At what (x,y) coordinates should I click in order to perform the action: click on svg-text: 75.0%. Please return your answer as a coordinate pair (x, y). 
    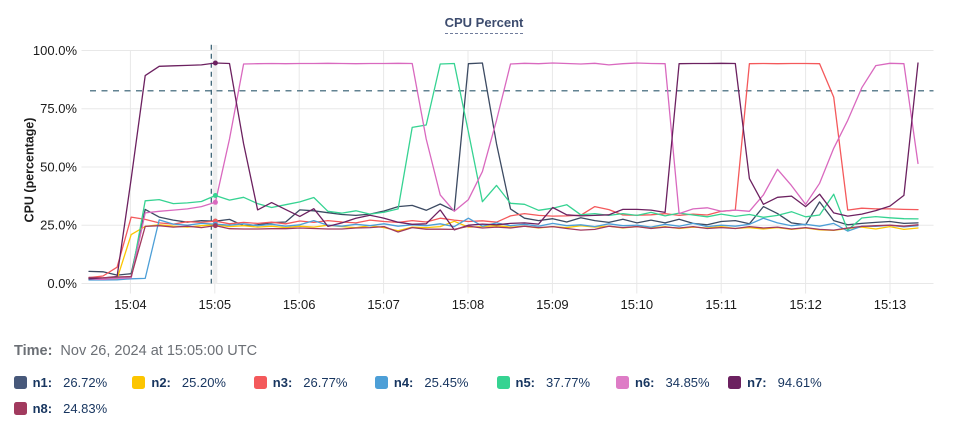
    Looking at the image, I should click on (58, 108).